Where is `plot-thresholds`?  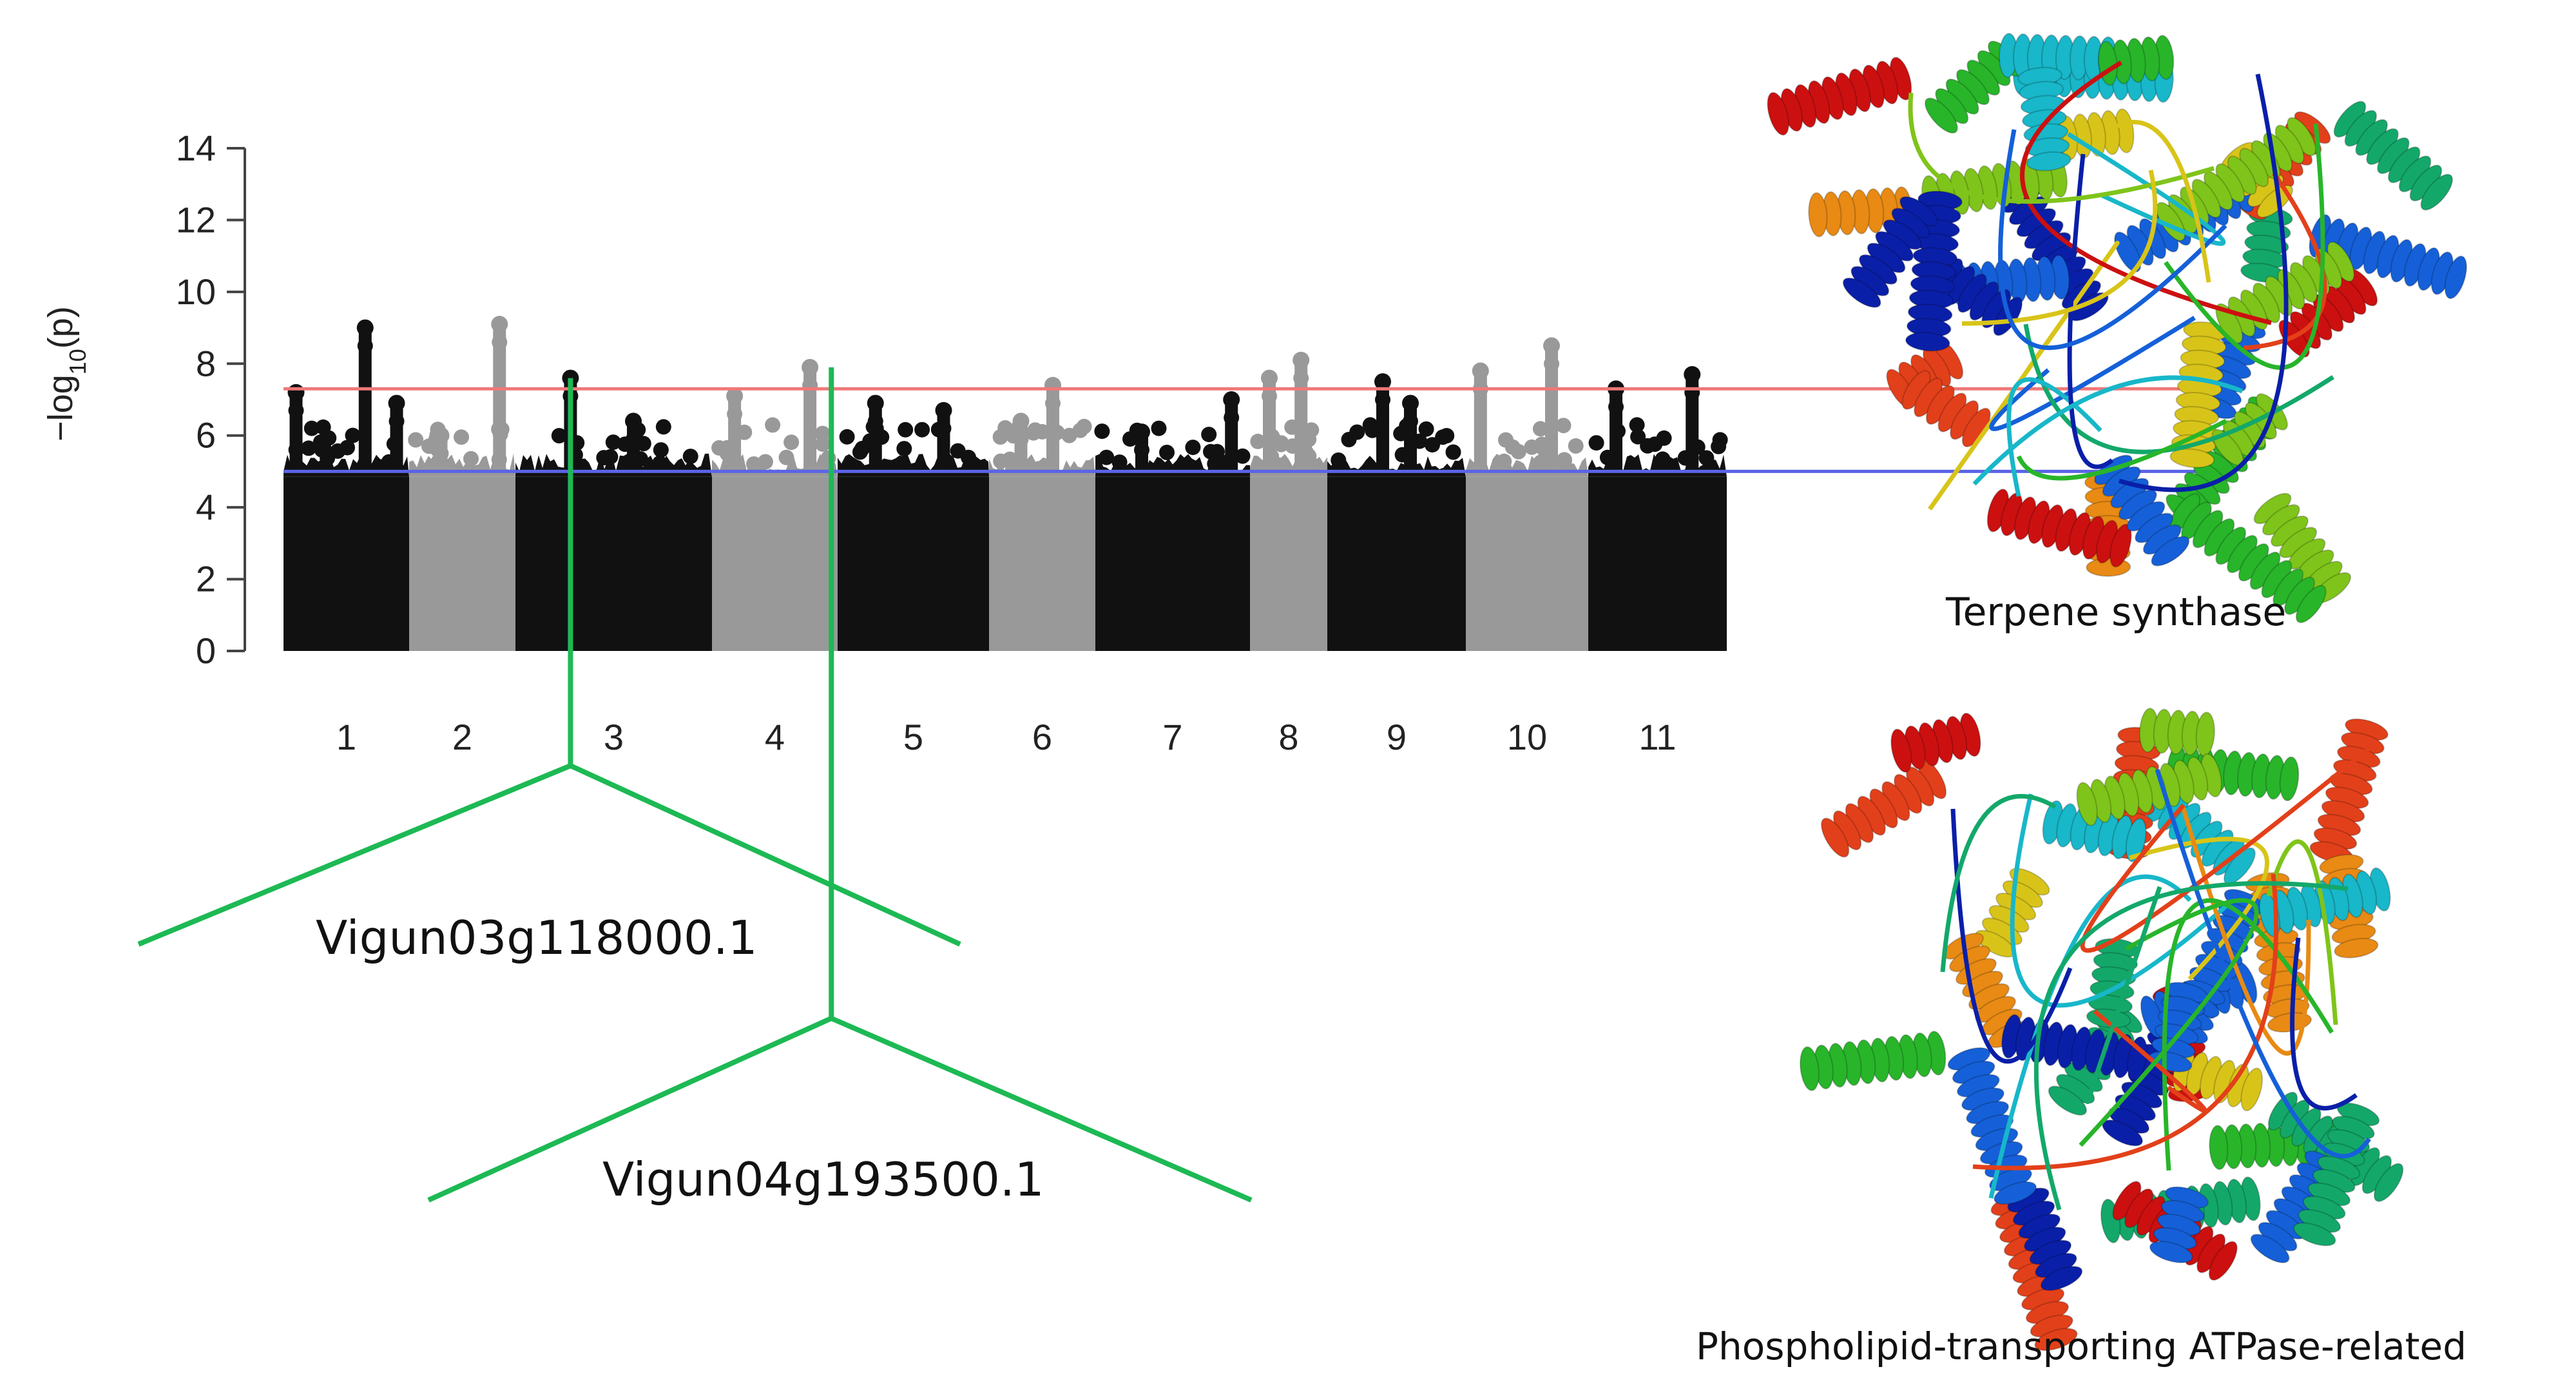
plot-thresholds is located at coordinates (1245, 430).